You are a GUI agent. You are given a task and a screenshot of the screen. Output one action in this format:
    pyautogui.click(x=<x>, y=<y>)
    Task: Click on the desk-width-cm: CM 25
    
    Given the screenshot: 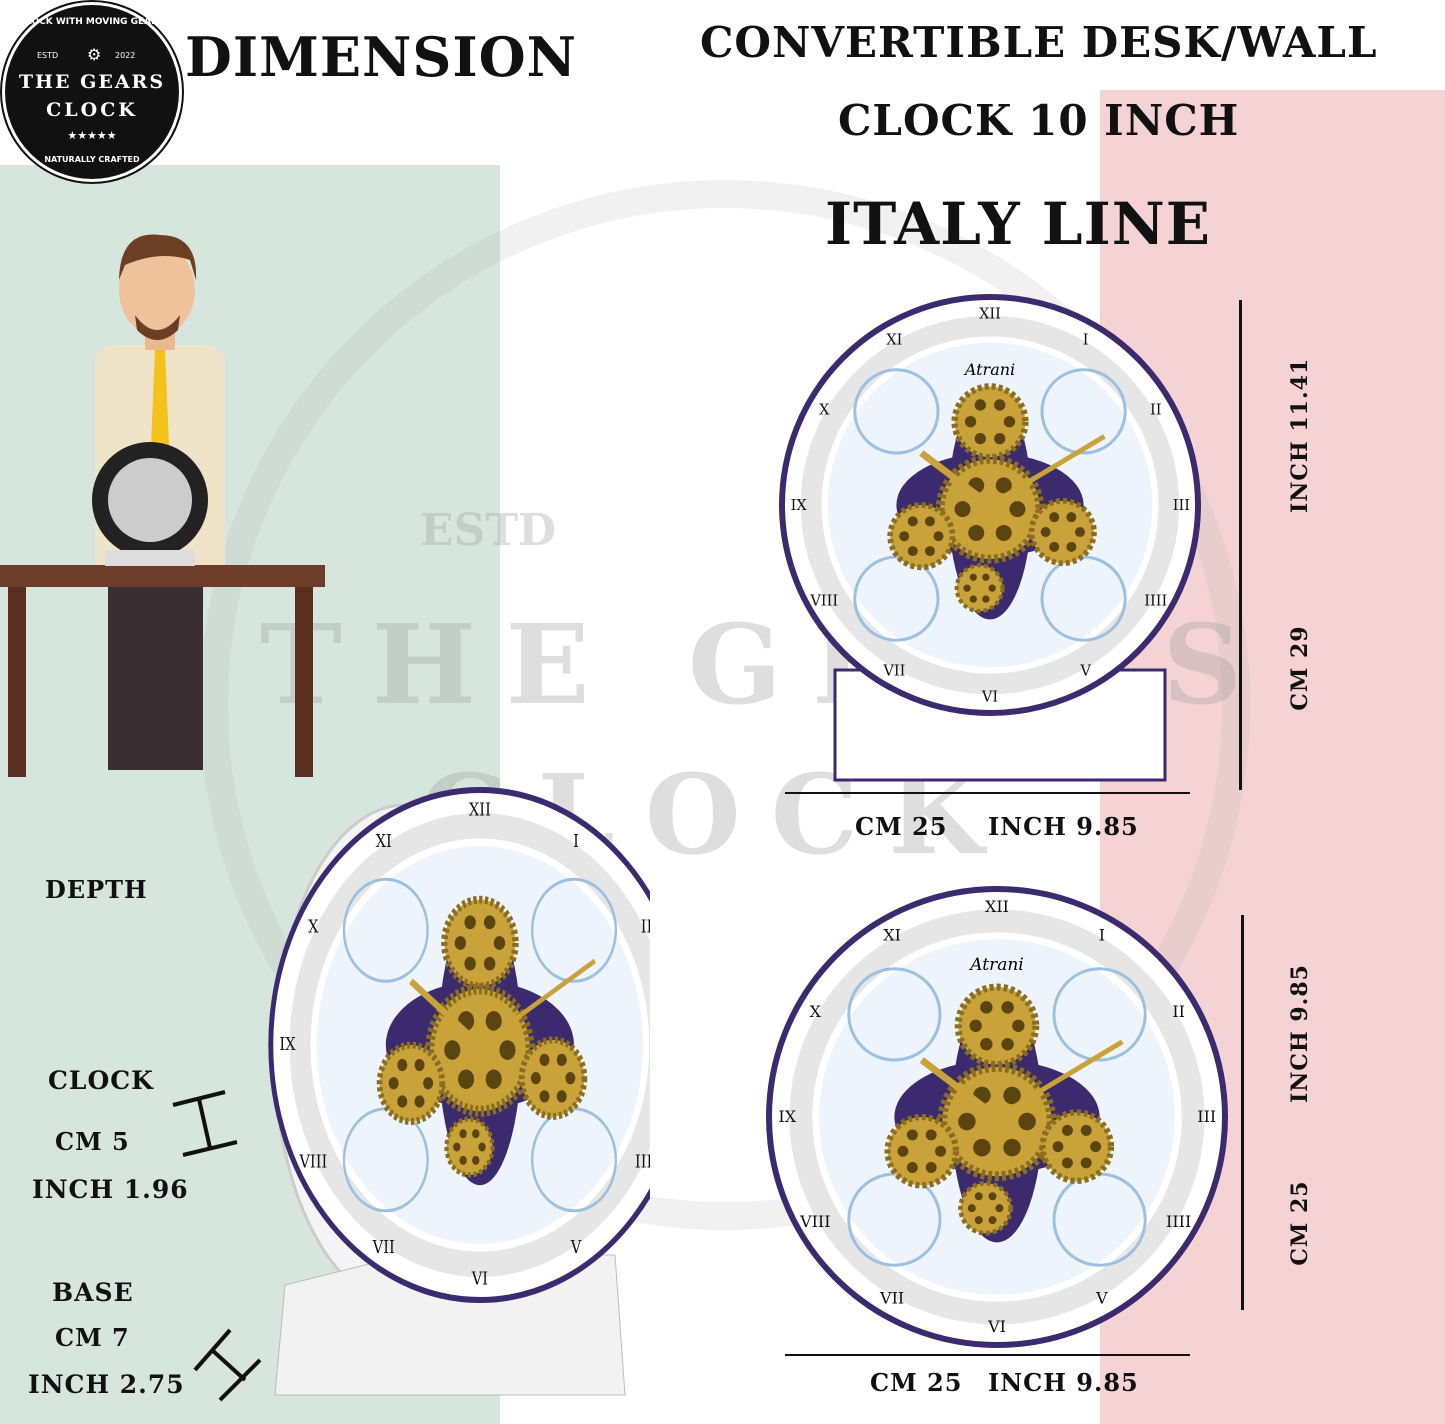 What is the action you would take?
    pyautogui.click(x=901, y=826)
    